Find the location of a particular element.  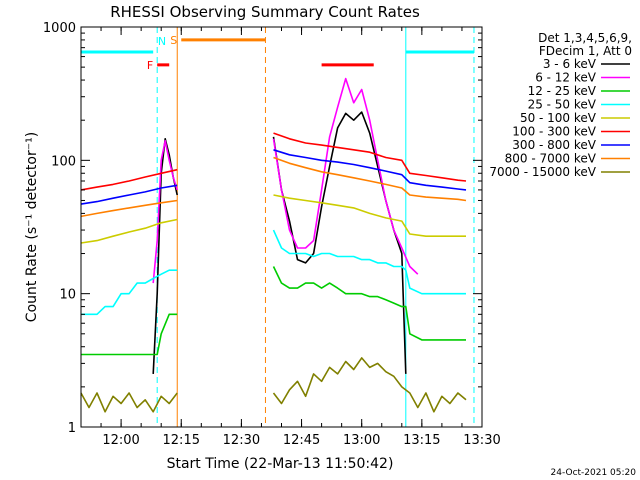

legend-entry-label: 100 - 300 keV is located at coordinates (554, 132).